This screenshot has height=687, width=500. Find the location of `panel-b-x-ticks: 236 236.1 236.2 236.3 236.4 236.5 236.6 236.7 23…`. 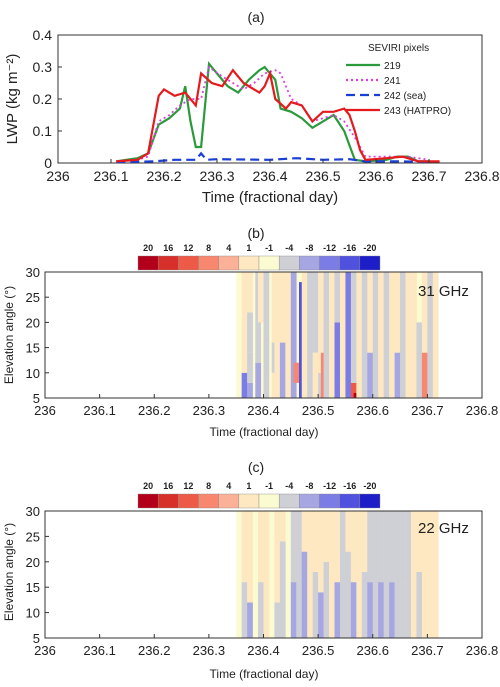

panel-b-x-ticks: 236 236.1 236.2 236.3 236.4 236.5 236.6 236.7 23… is located at coordinates (266, 406).